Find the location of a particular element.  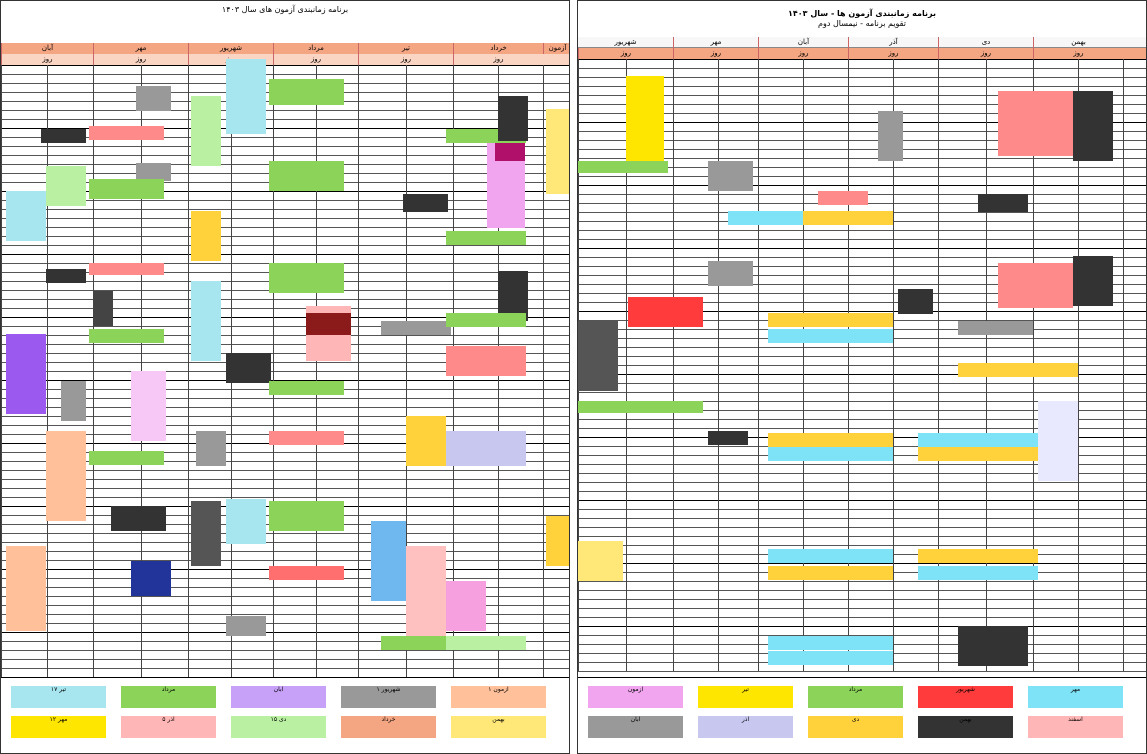

legend-item: آبان is located at coordinates (635, 727).